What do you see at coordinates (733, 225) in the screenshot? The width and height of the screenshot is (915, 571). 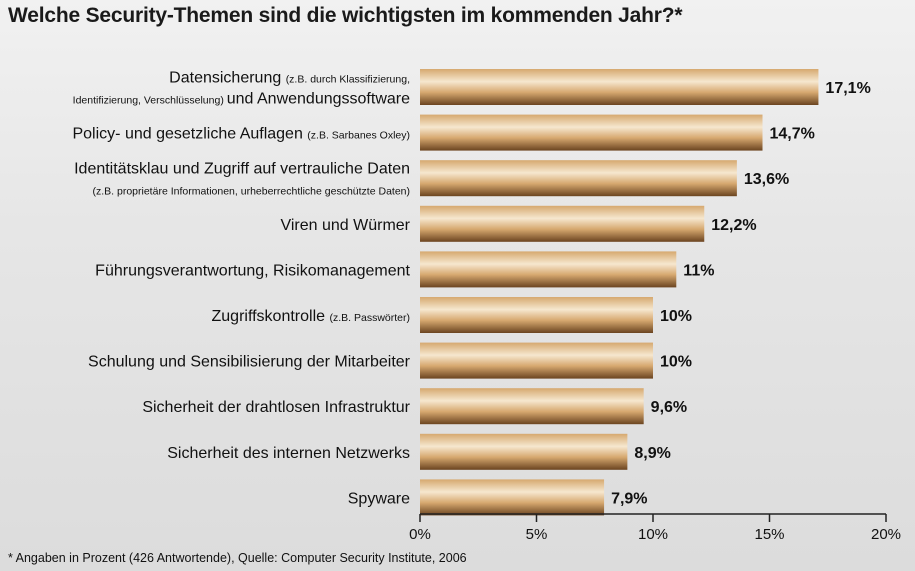 I see `value-label: 12,2%` at bounding box center [733, 225].